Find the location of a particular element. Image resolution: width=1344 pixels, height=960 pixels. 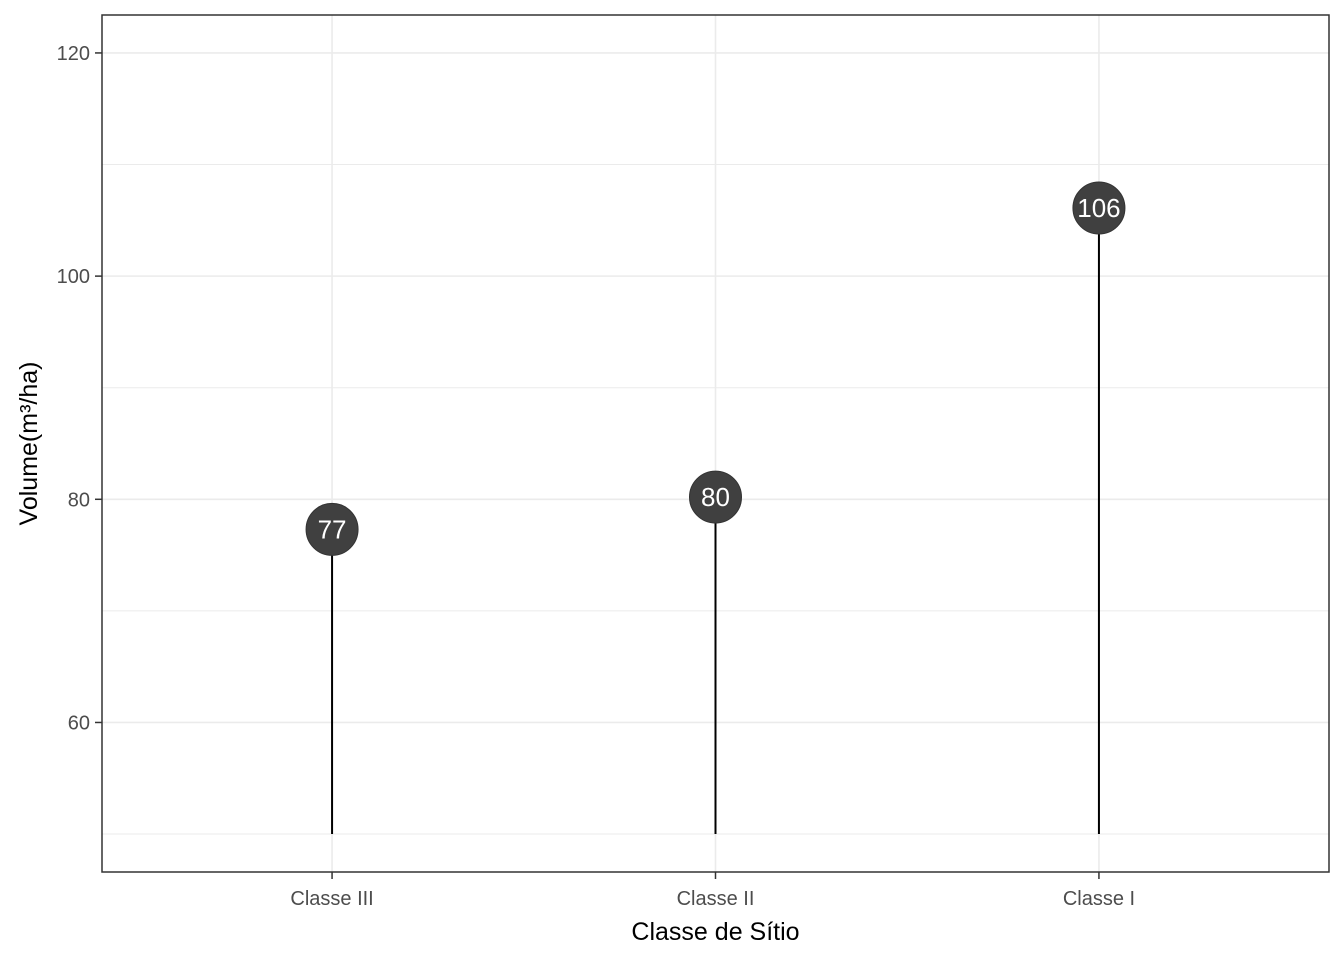

data-label: 77 is located at coordinates (332, 529).